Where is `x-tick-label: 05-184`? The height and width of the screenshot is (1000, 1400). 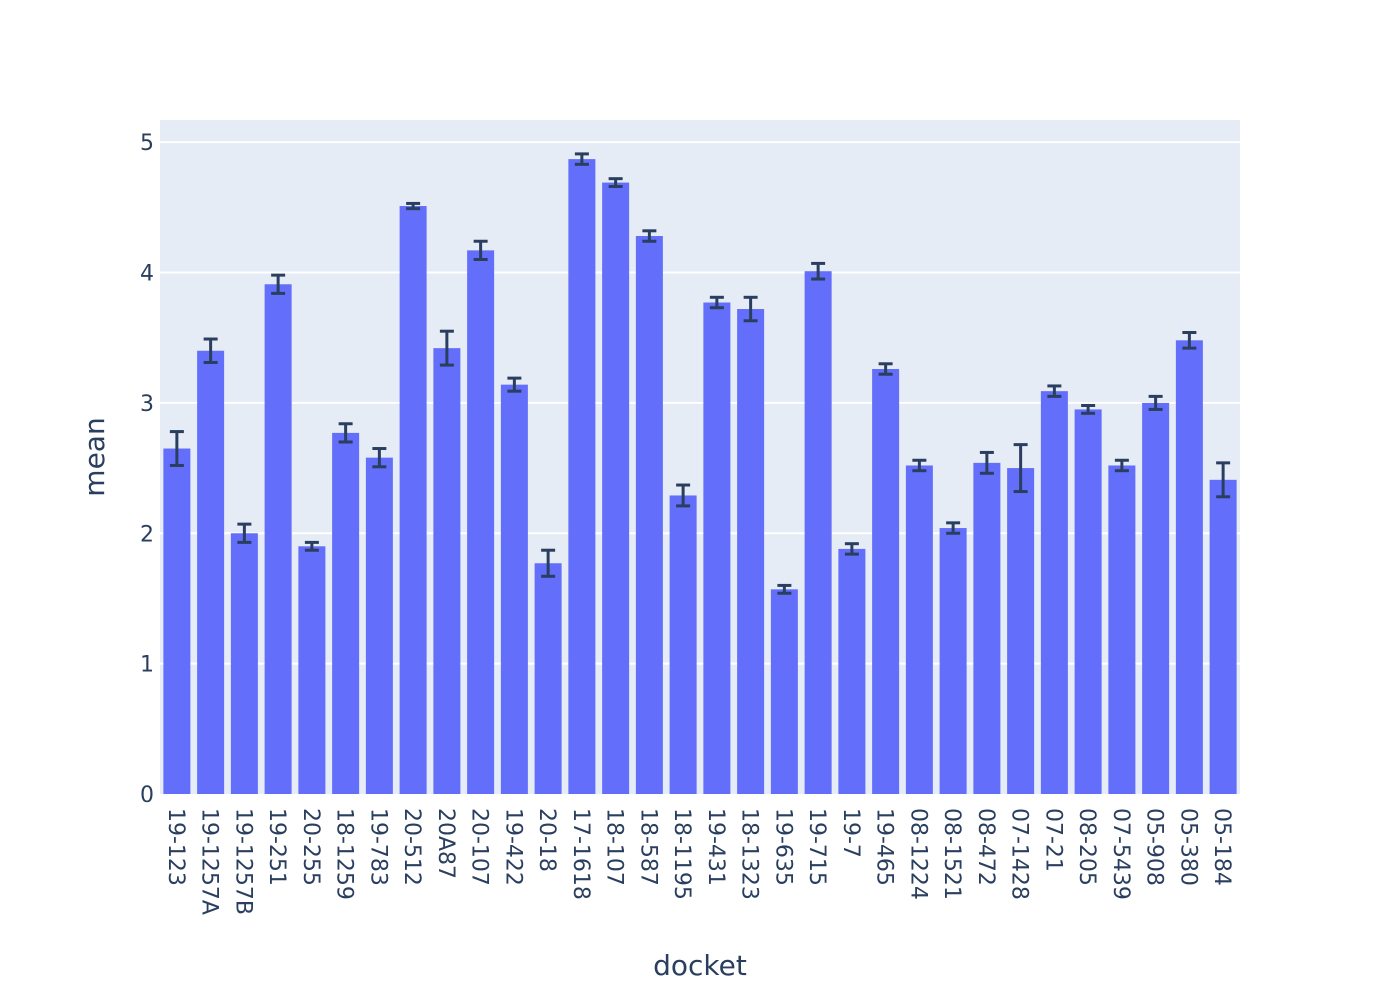 x-tick-label: 05-184 is located at coordinates (1221, 847).